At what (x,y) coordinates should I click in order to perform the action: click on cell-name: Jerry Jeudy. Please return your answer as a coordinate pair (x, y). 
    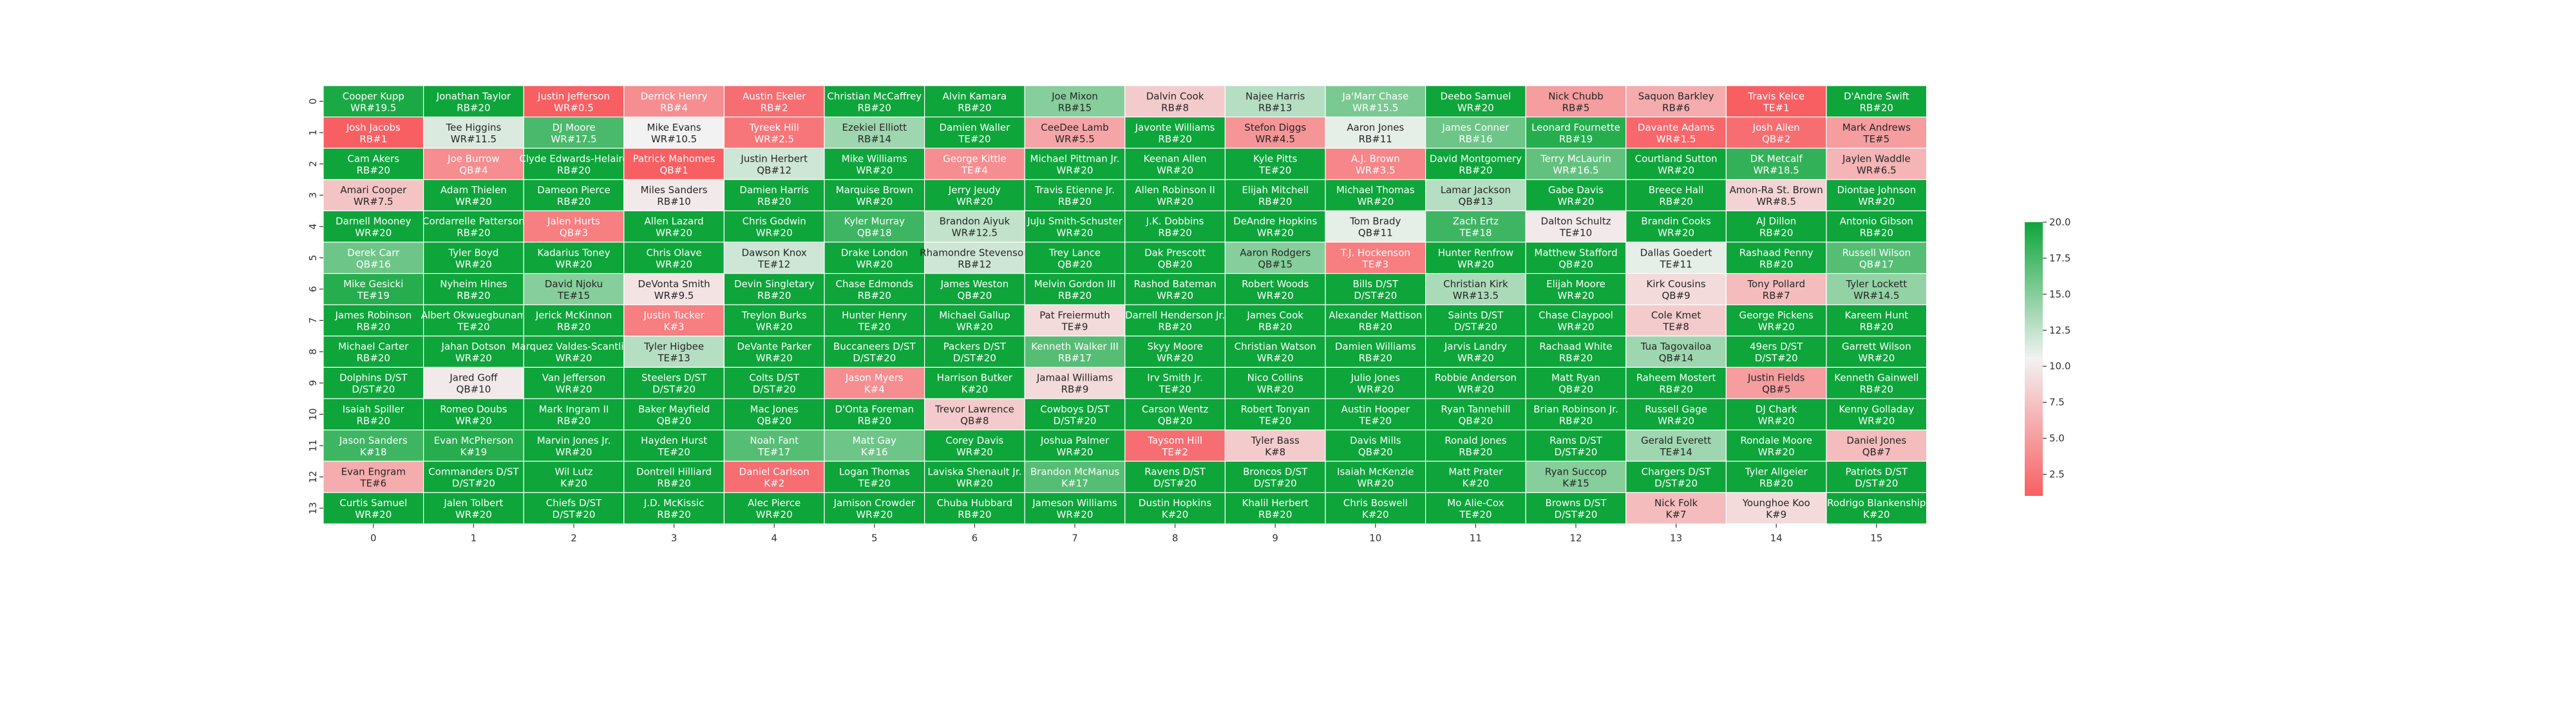
    Looking at the image, I should click on (975, 190).